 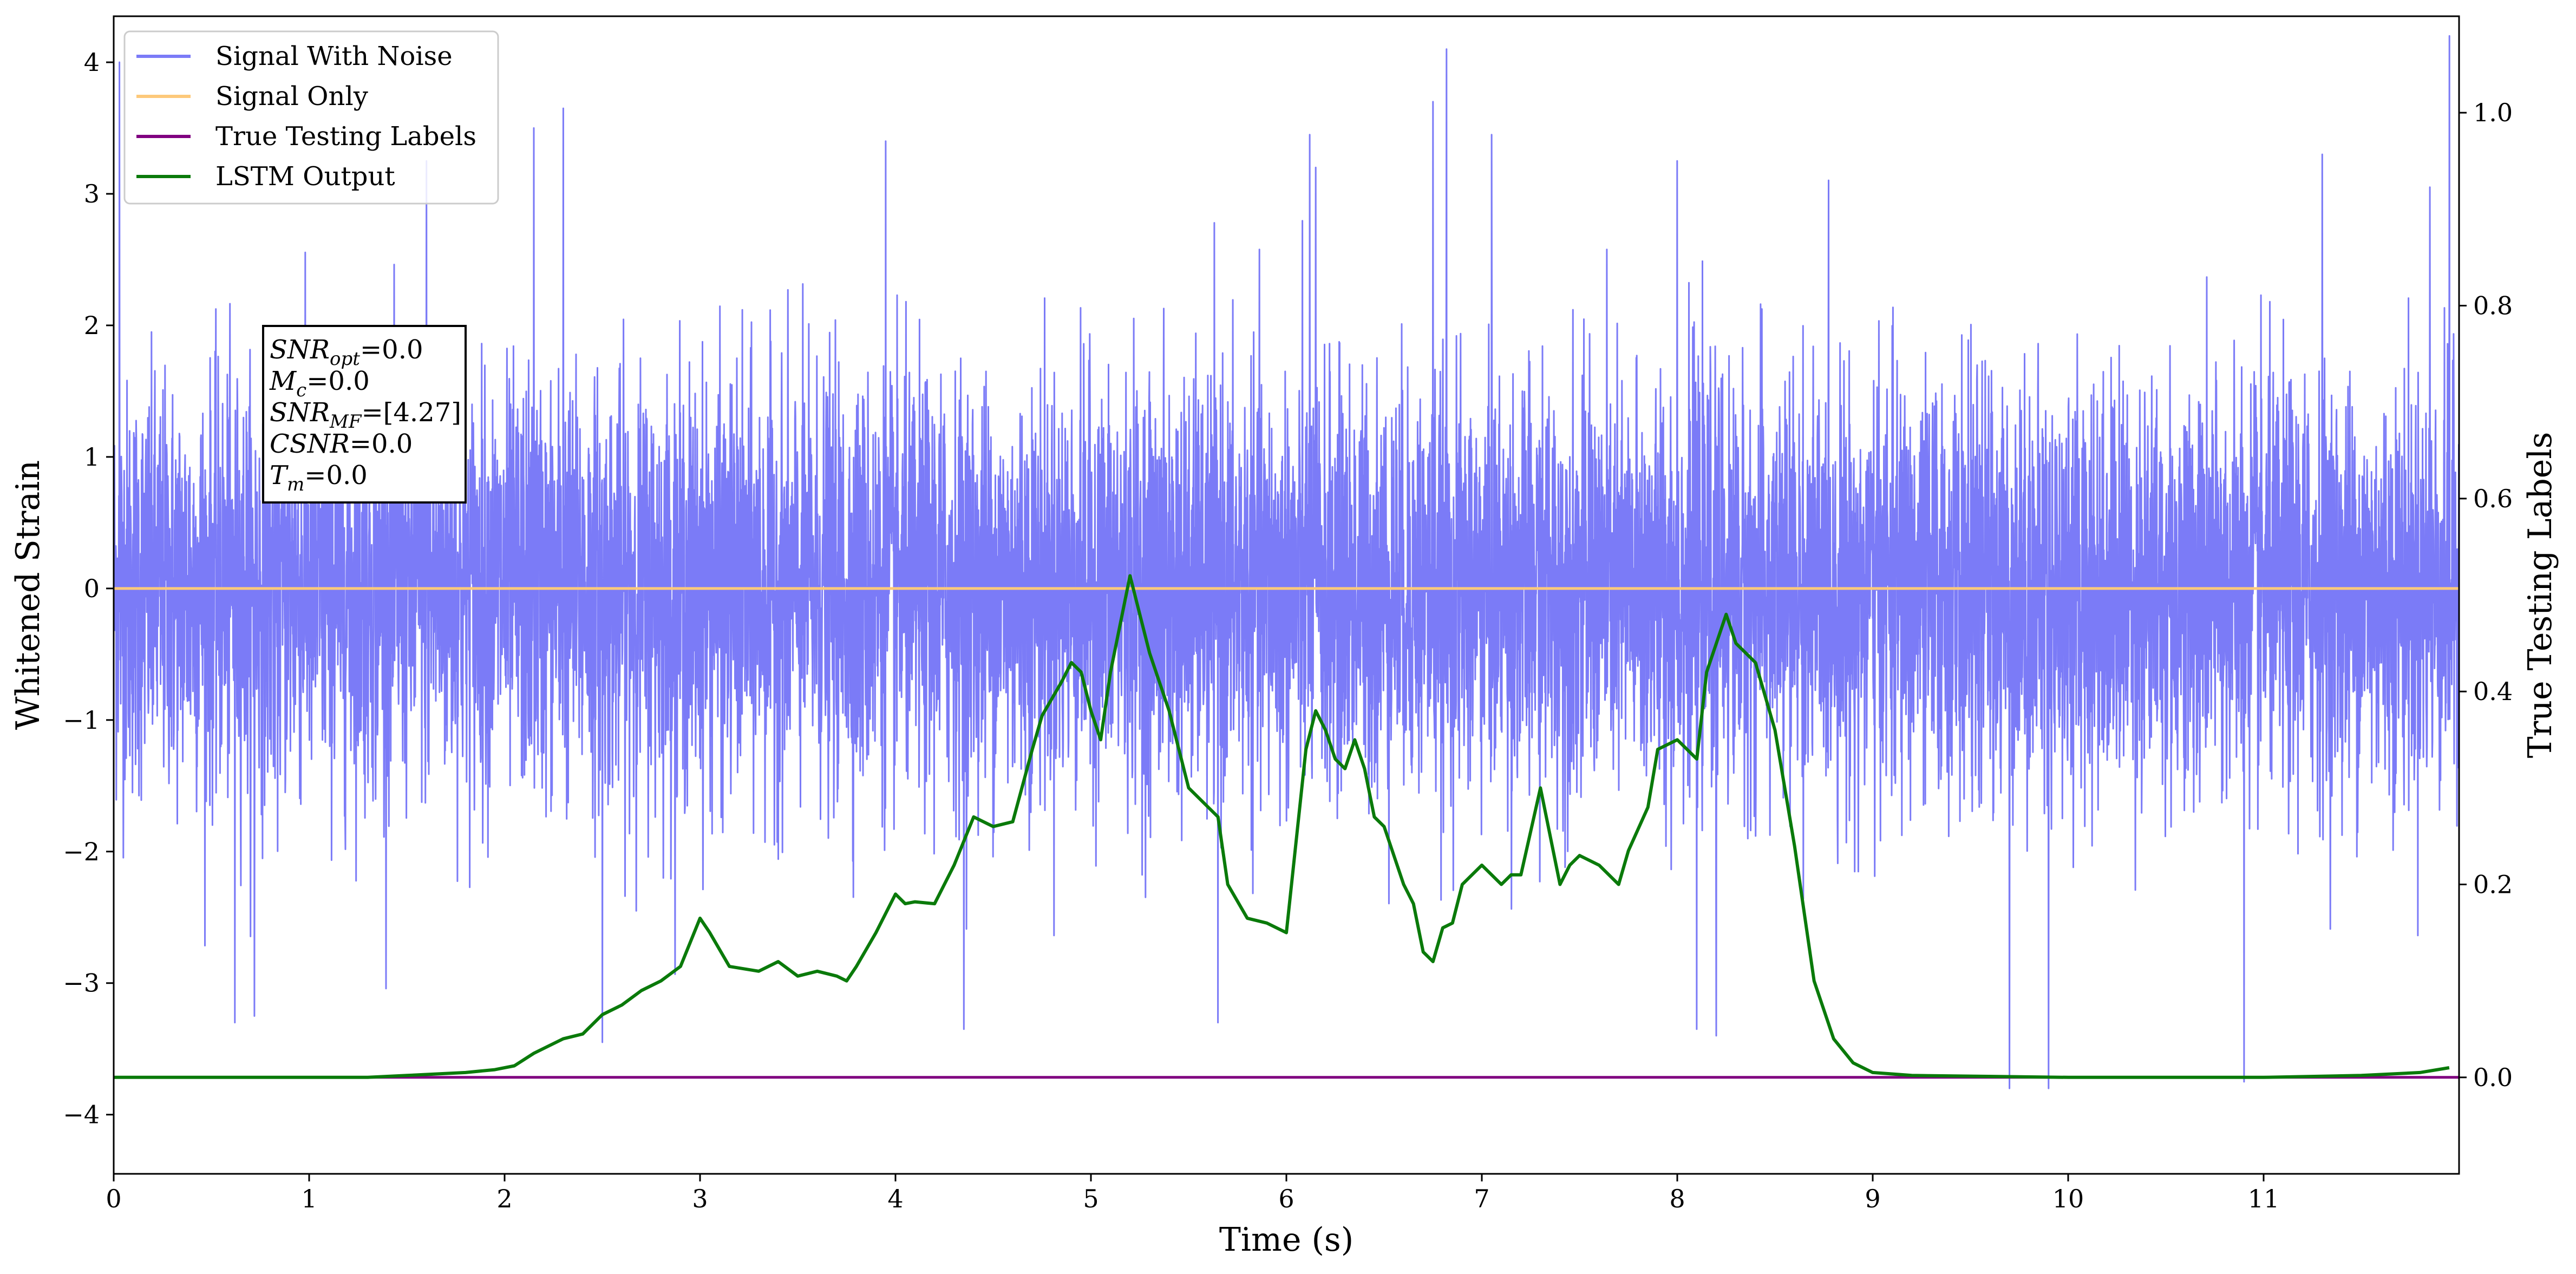 I want to click on x-tick-label: 8, so click(x=1677, y=1198).